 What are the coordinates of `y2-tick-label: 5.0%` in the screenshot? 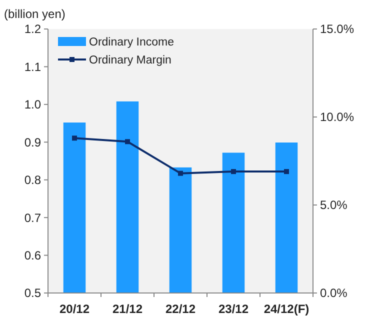 It's located at (334, 205).